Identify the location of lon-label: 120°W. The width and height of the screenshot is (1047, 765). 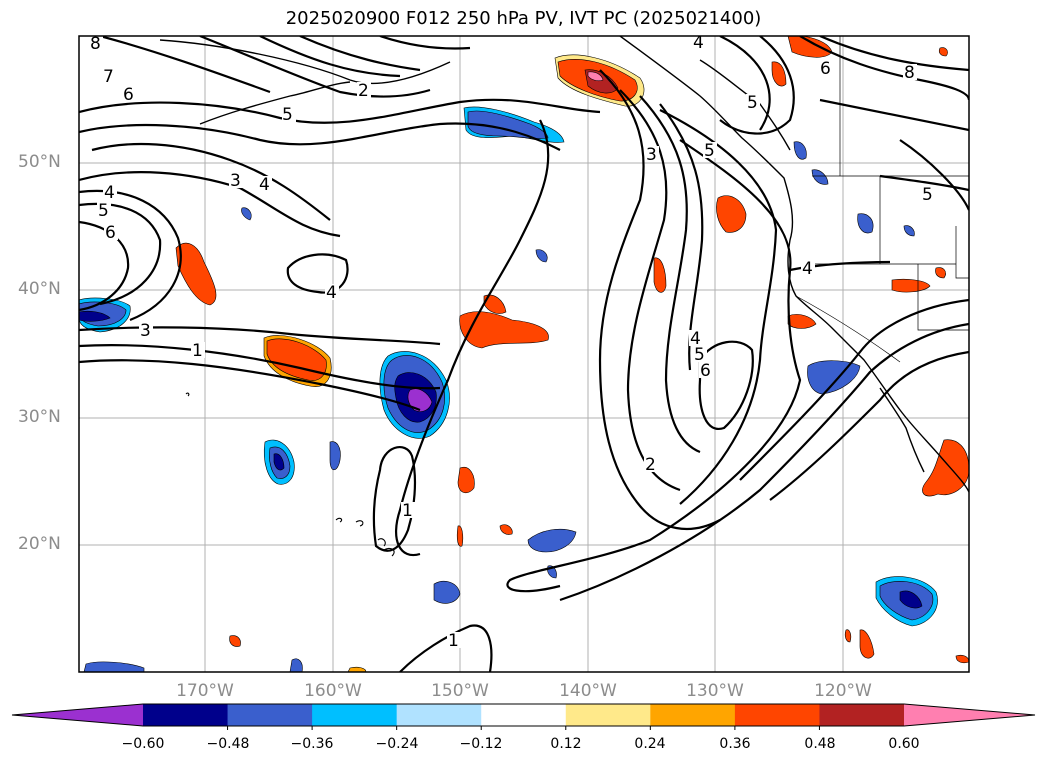
(843, 691).